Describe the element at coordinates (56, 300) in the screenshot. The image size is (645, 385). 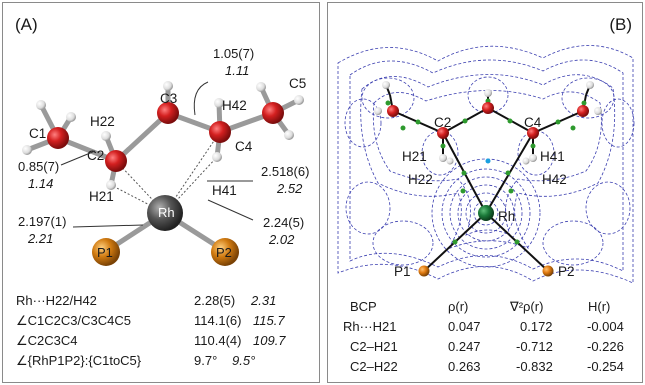
I see `row-label: Rh···H22/H42` at that location.